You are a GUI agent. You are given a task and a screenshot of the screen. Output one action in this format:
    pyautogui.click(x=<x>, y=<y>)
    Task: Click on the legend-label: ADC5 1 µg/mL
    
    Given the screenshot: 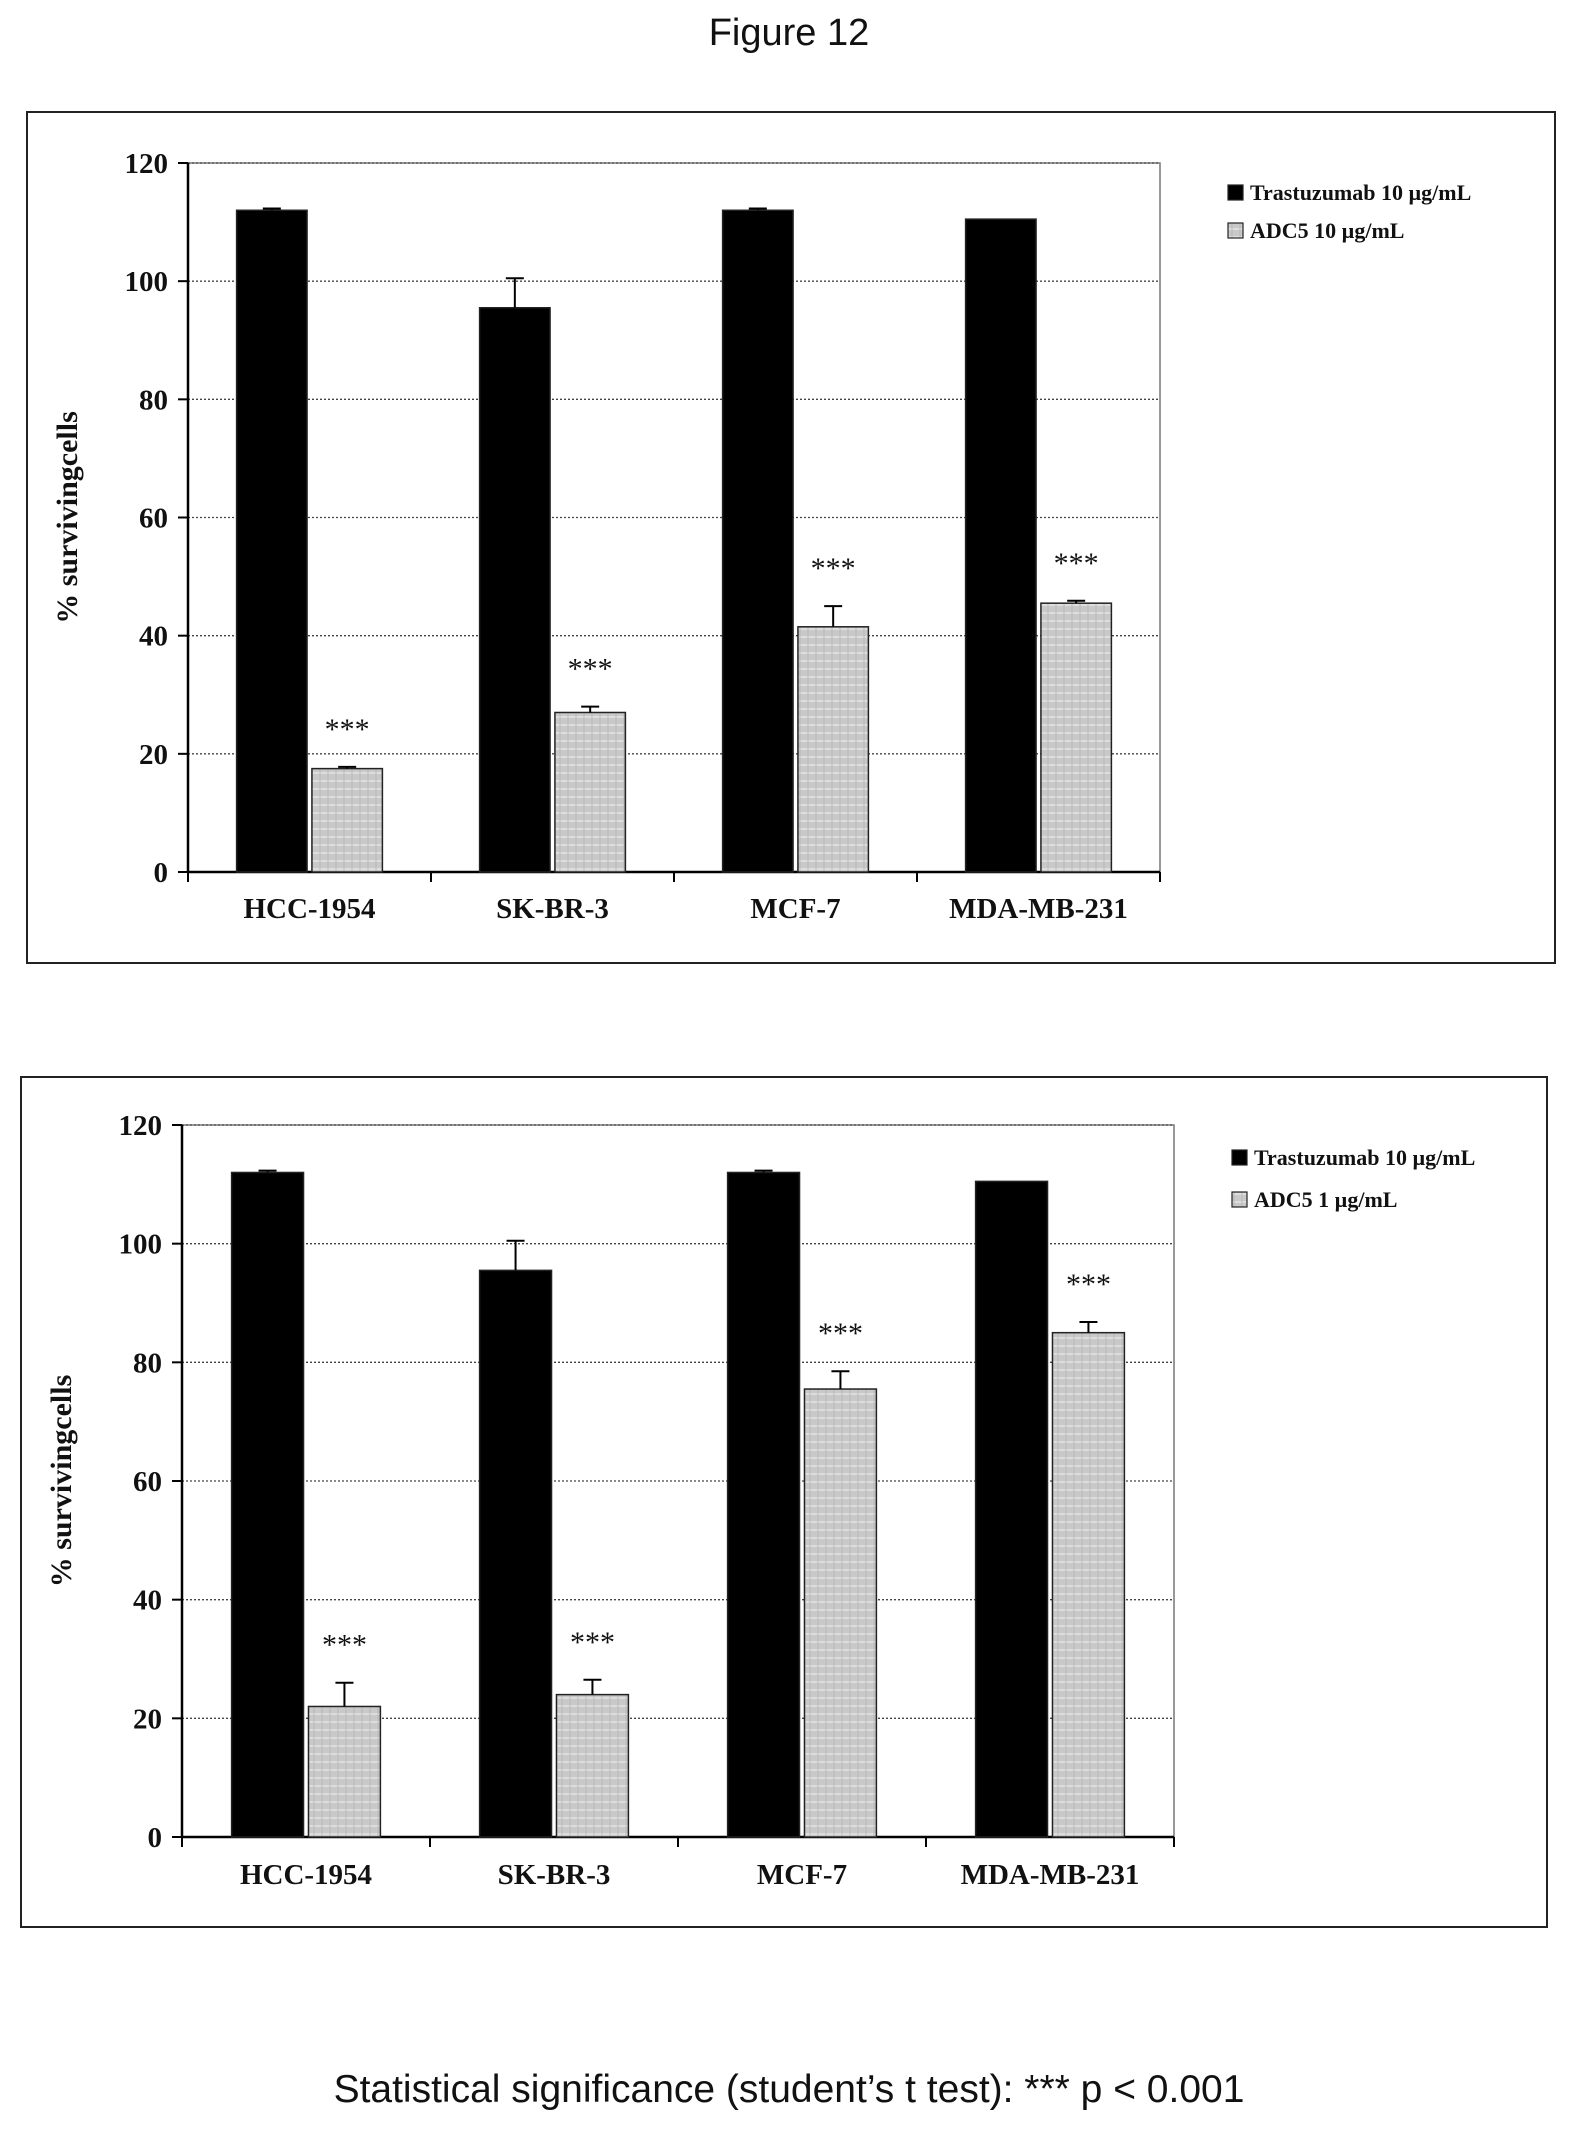 What is the action you would take?
    pyautogui.click(x=1325, y=1199)
    